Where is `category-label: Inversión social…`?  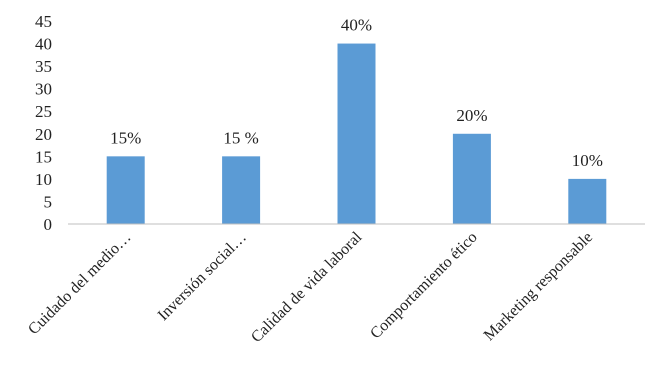 category-label: Inversión social… is located at coordinates (202, 276).